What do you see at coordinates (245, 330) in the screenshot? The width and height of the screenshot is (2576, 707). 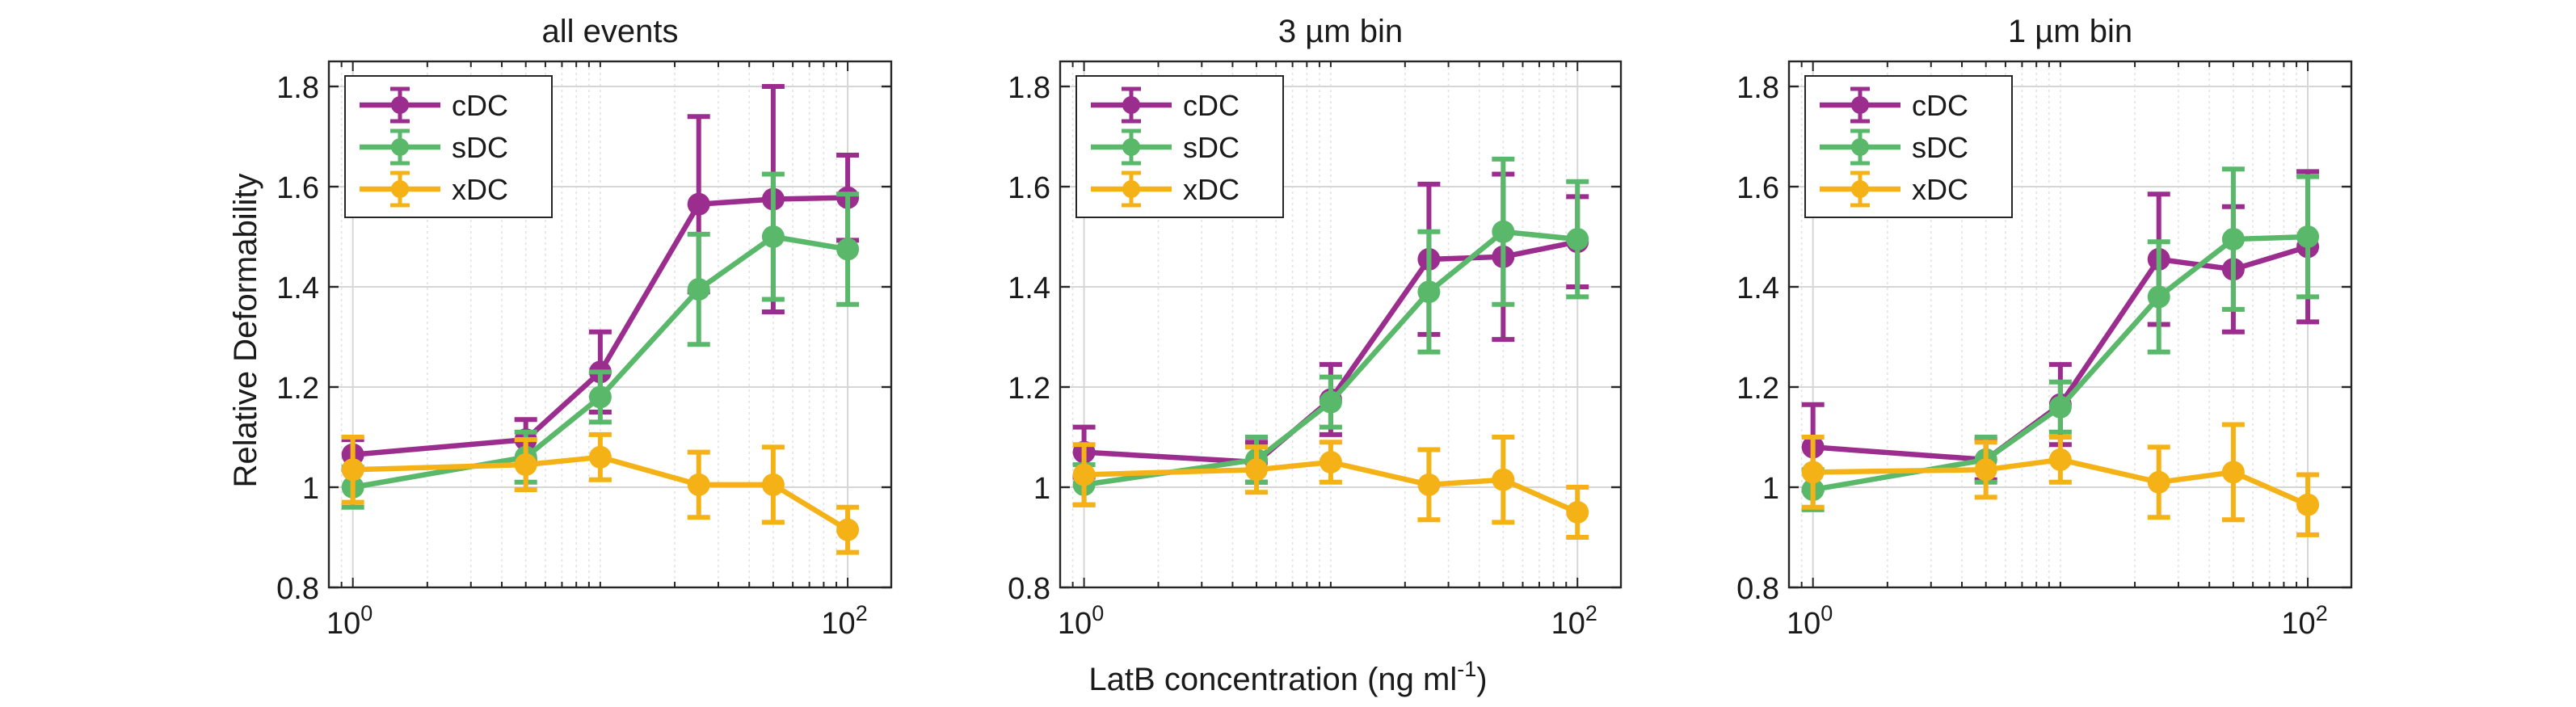 I see `y-axis-label: Relative Deformability` at bounding box center [245, 330].